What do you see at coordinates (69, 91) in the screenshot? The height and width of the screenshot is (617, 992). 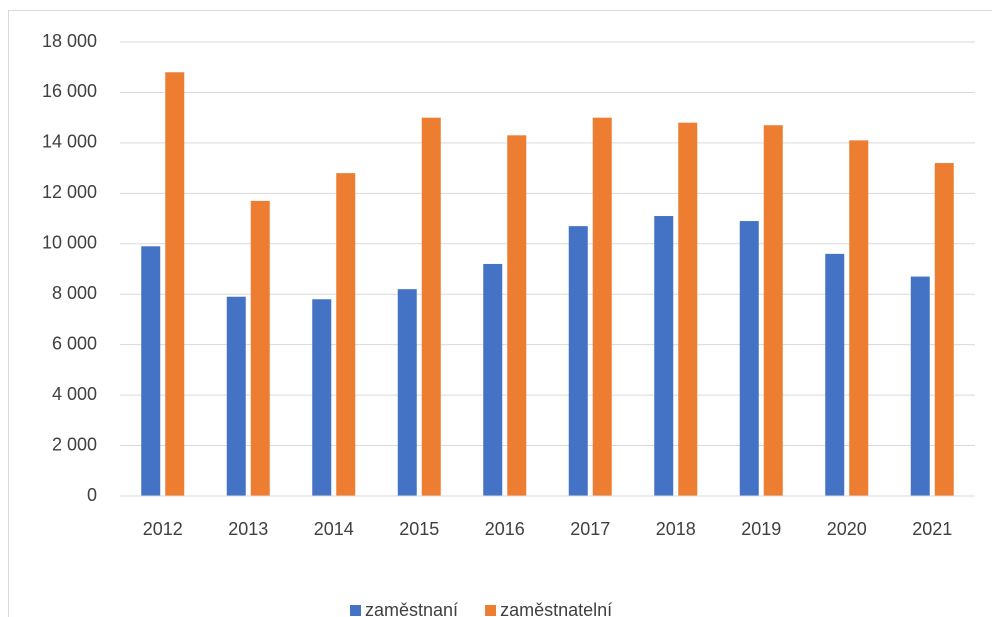 I see `y-tick-label: 16 000` at bounding box center [69, 91].